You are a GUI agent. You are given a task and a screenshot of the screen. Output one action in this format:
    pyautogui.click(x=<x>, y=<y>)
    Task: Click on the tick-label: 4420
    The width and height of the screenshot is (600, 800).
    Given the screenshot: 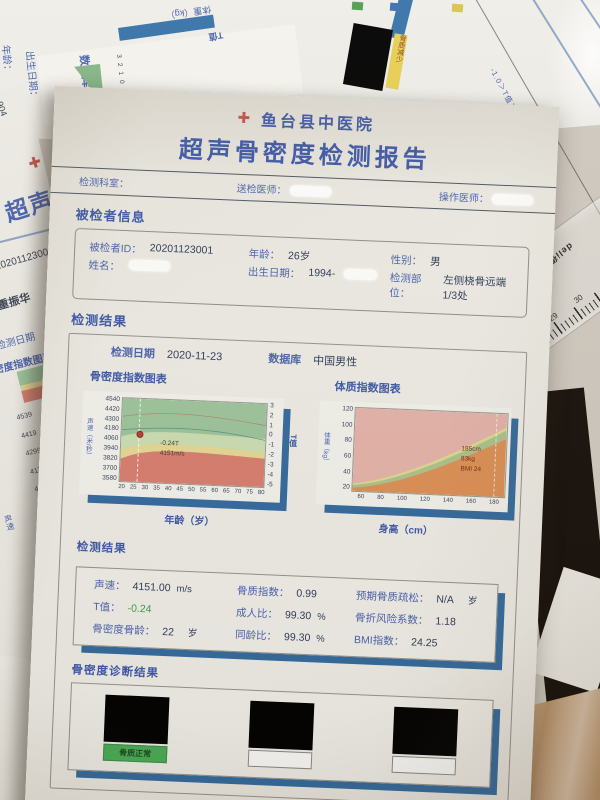 What is the action you would take?
    pyautogui.click(x=112, y=409)
    